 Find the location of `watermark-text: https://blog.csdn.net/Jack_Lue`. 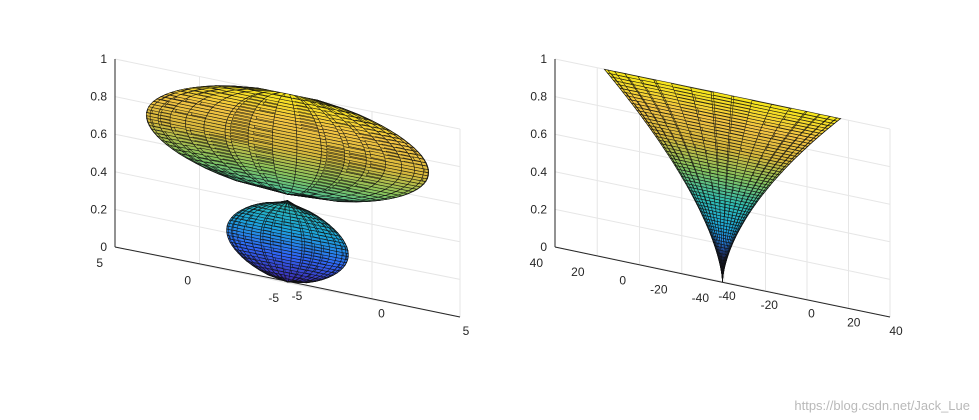

watermark-text: https://blog.csdn.net/Jack_Lue is located at coordinates (882, 405).